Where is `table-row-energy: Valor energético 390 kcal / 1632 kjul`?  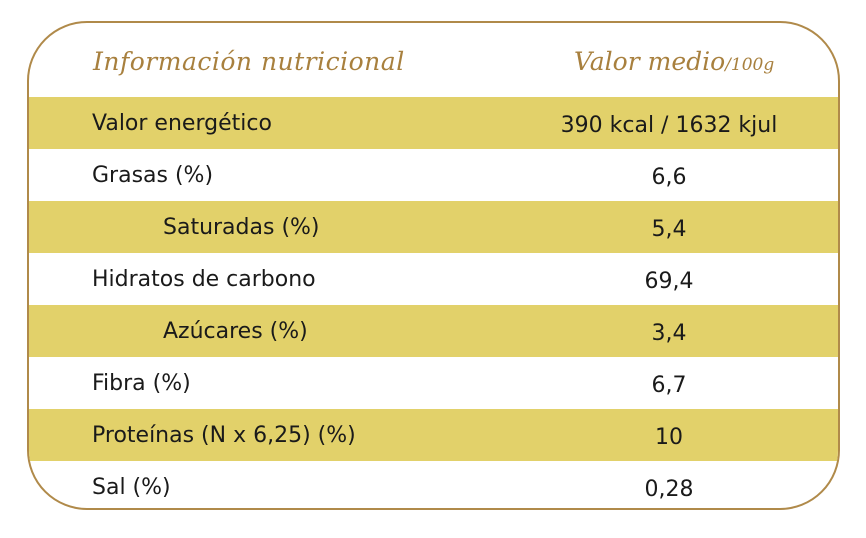
table-row-energy: Valor energético 390 kcal / 1632 kjul is located at coordinates (433, 123).